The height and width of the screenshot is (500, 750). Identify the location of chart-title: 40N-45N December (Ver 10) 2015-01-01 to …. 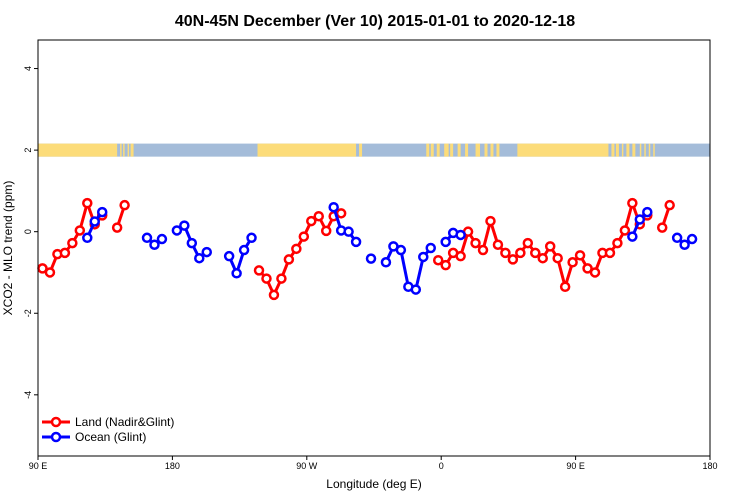
(375, 21).